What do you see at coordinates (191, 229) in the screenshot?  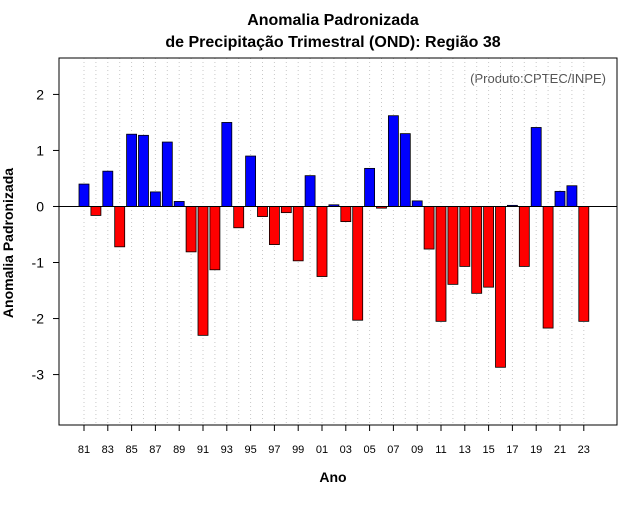 I see `bar-1990` at bounding box center [191, 229].